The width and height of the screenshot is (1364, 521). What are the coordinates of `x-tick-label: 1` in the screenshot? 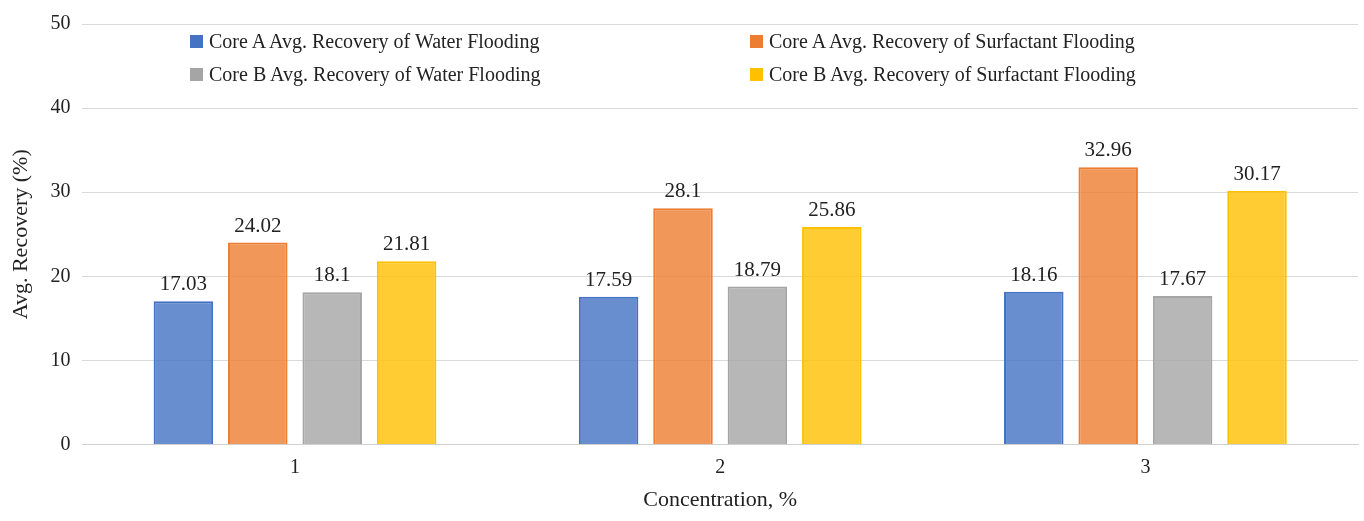 It's located at (295, 465).